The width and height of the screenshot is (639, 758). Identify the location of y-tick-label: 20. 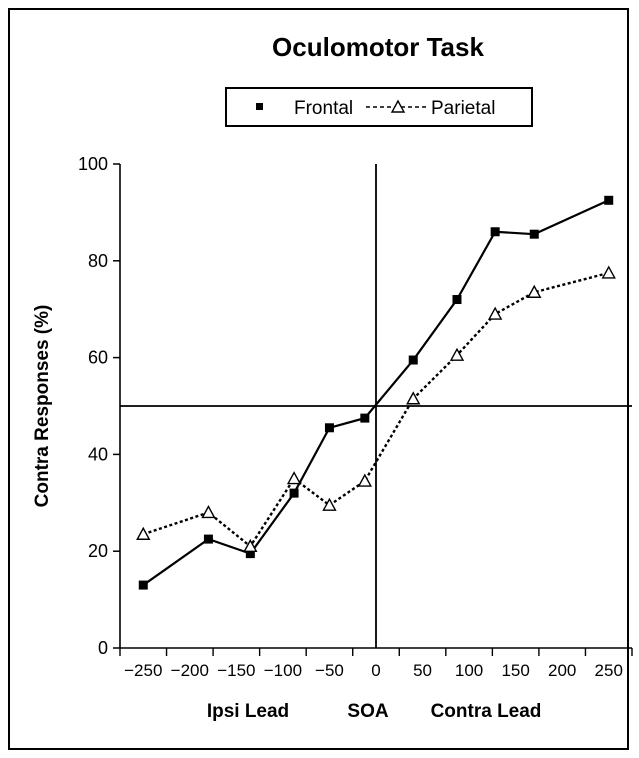
(98, 551).